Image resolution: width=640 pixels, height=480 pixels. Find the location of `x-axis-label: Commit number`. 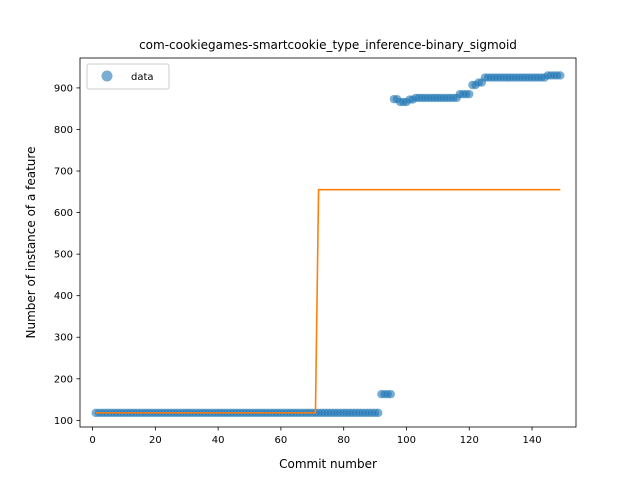

x-axis-label: Commit number is located at coordinates (328, 464).